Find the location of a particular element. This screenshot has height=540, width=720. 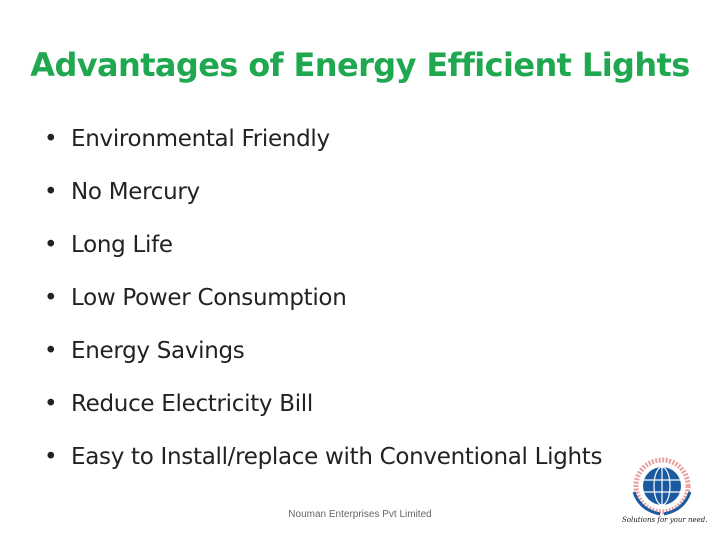

list-item: • Environmental Friendly is located at coordinates (323, 152).